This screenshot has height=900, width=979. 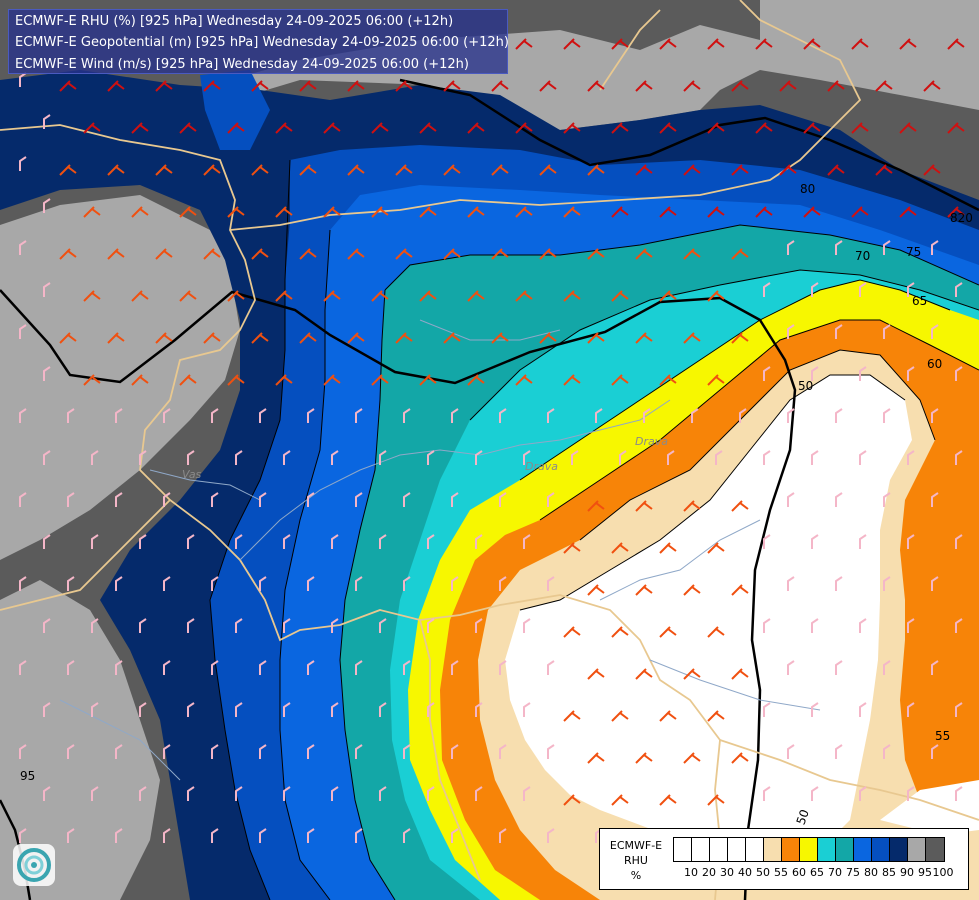 What do you see at coordinates (745, 872) in the screenshot?
I see `legend-tick: 40` at bounding box center [745, 872].